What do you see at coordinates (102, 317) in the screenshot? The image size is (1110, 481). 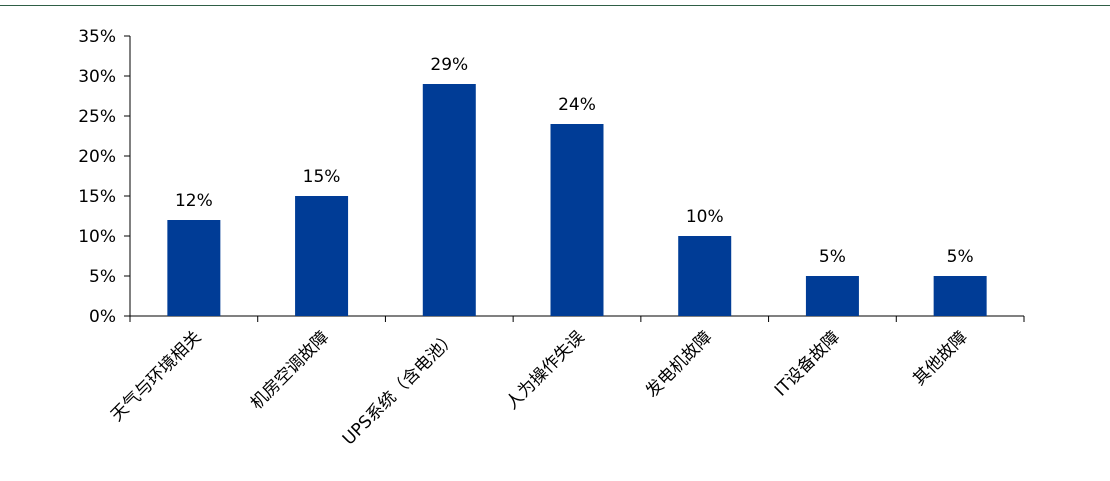 I see `y-tick-label: 0%` at bounding box center [102, 317].